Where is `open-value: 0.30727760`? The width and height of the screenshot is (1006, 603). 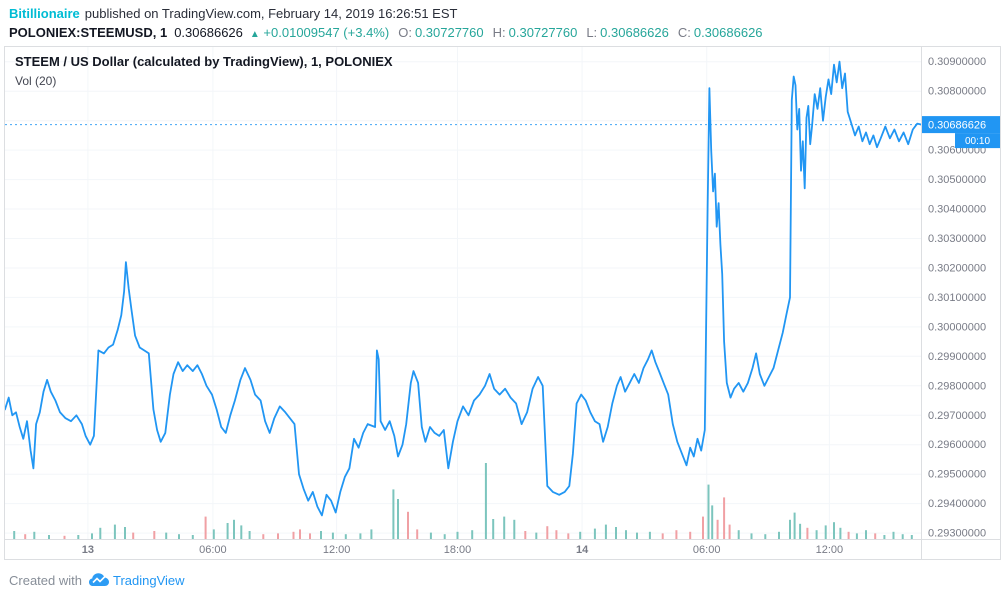
open-value: 0.30727760 is located at coordinates (449, 32).